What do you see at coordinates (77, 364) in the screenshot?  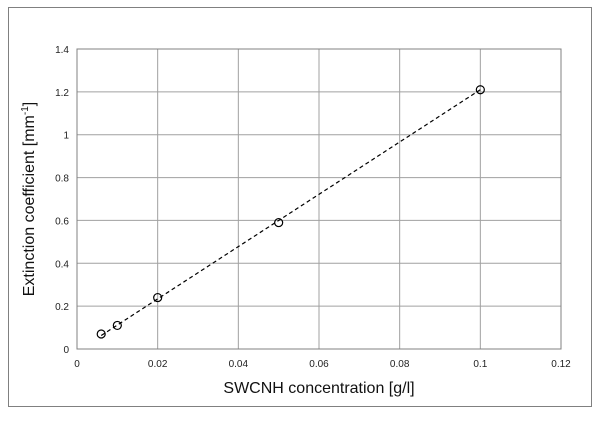 I see `x-tick-label: 0` at bounding box center [77, 364].